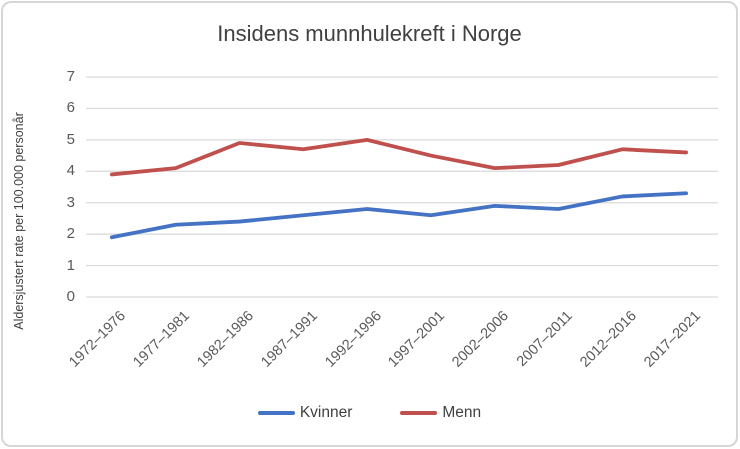 This screenshot has height=449, width=740. What do you see at coordinates (70, 139) in the screenshot?
I see `y-tick-label: 5` at bounding box center [70, 139].